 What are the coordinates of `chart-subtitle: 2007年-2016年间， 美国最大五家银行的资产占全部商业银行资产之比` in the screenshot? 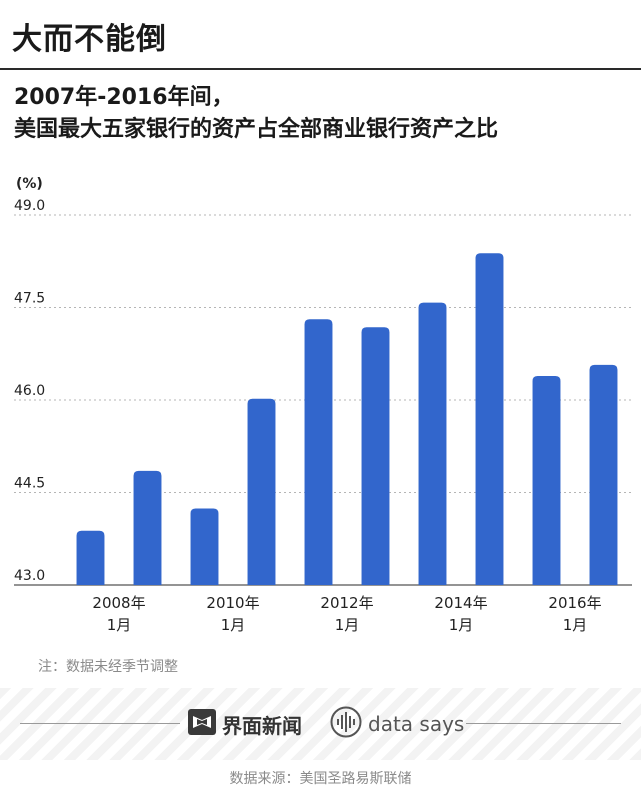 It's located at (256, 114).